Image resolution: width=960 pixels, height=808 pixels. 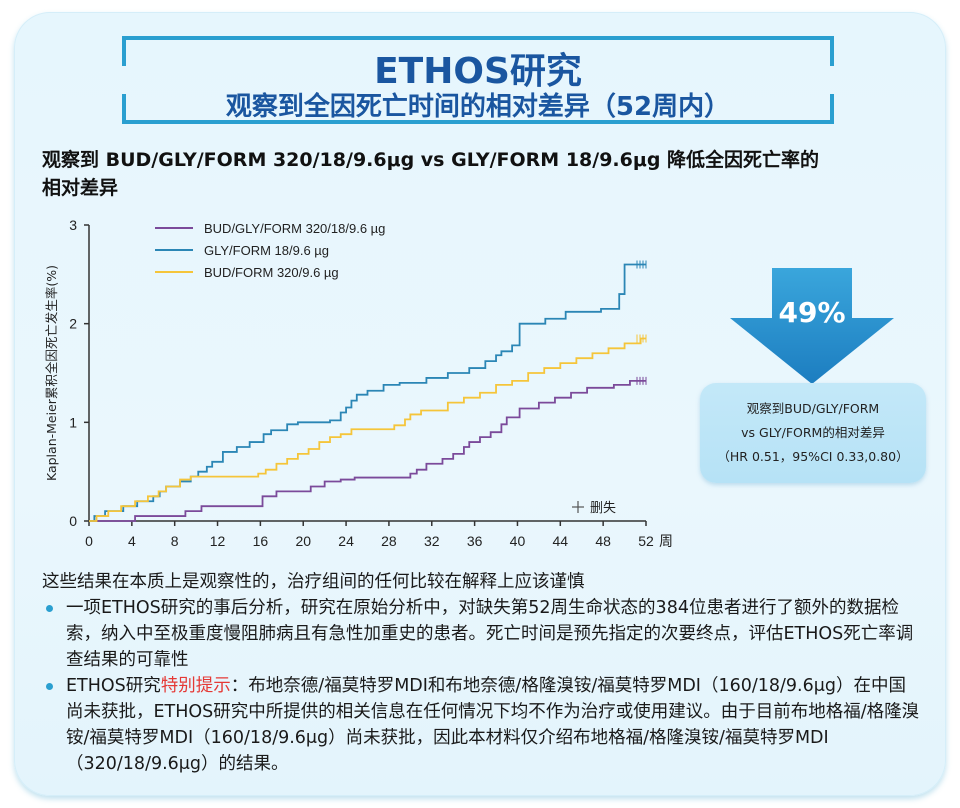 I want to click on reduction-percent: 49%, so click(x=812, y=312).